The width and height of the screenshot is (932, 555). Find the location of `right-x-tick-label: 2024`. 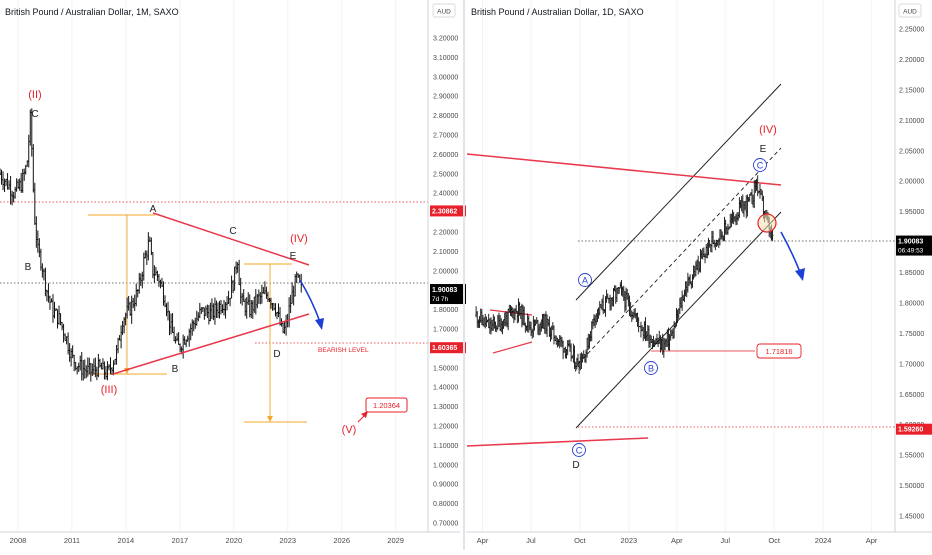

right-x-tick-label: 2024 is located at coordinates (823, 540).